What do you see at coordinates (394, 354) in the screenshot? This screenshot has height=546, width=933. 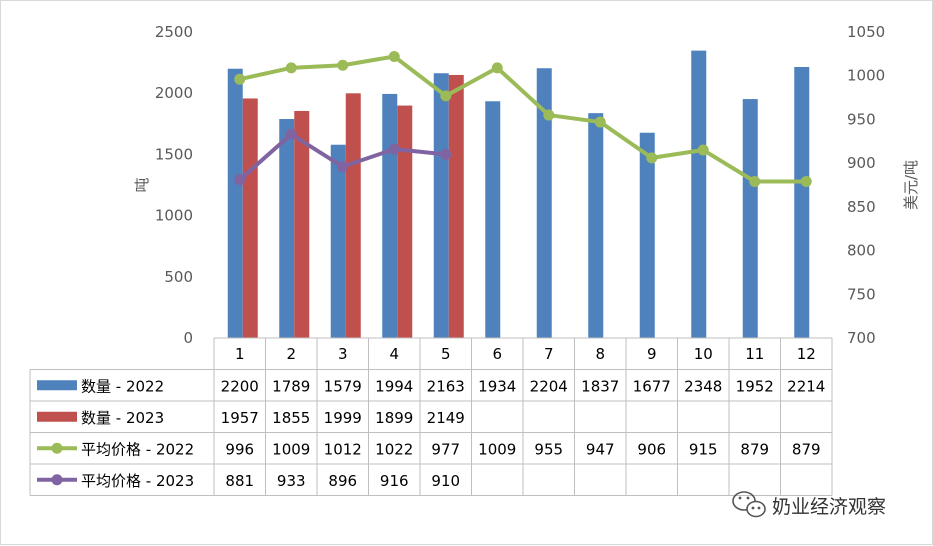 I see `x-tick-label: 4` at bounding box center [394, 354].